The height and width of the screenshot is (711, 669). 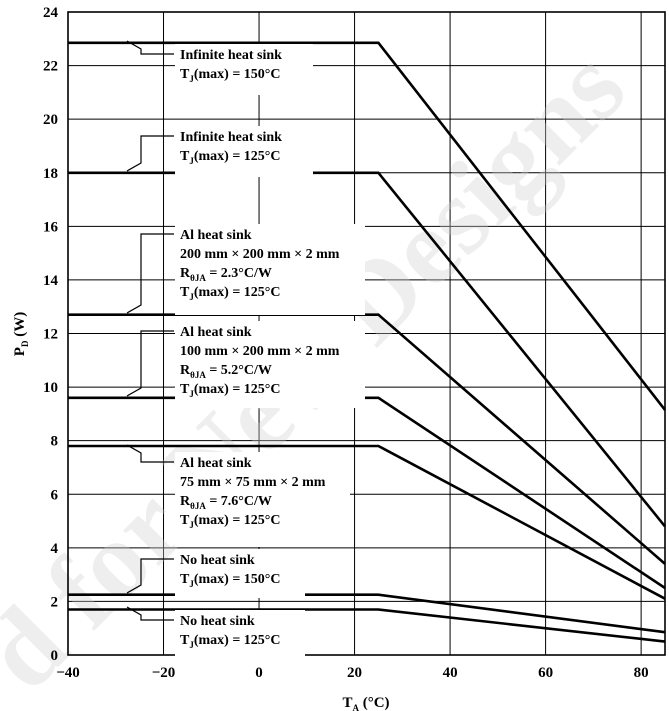 I want to click on y-tick-label: 18, so click(x=50, y=174).